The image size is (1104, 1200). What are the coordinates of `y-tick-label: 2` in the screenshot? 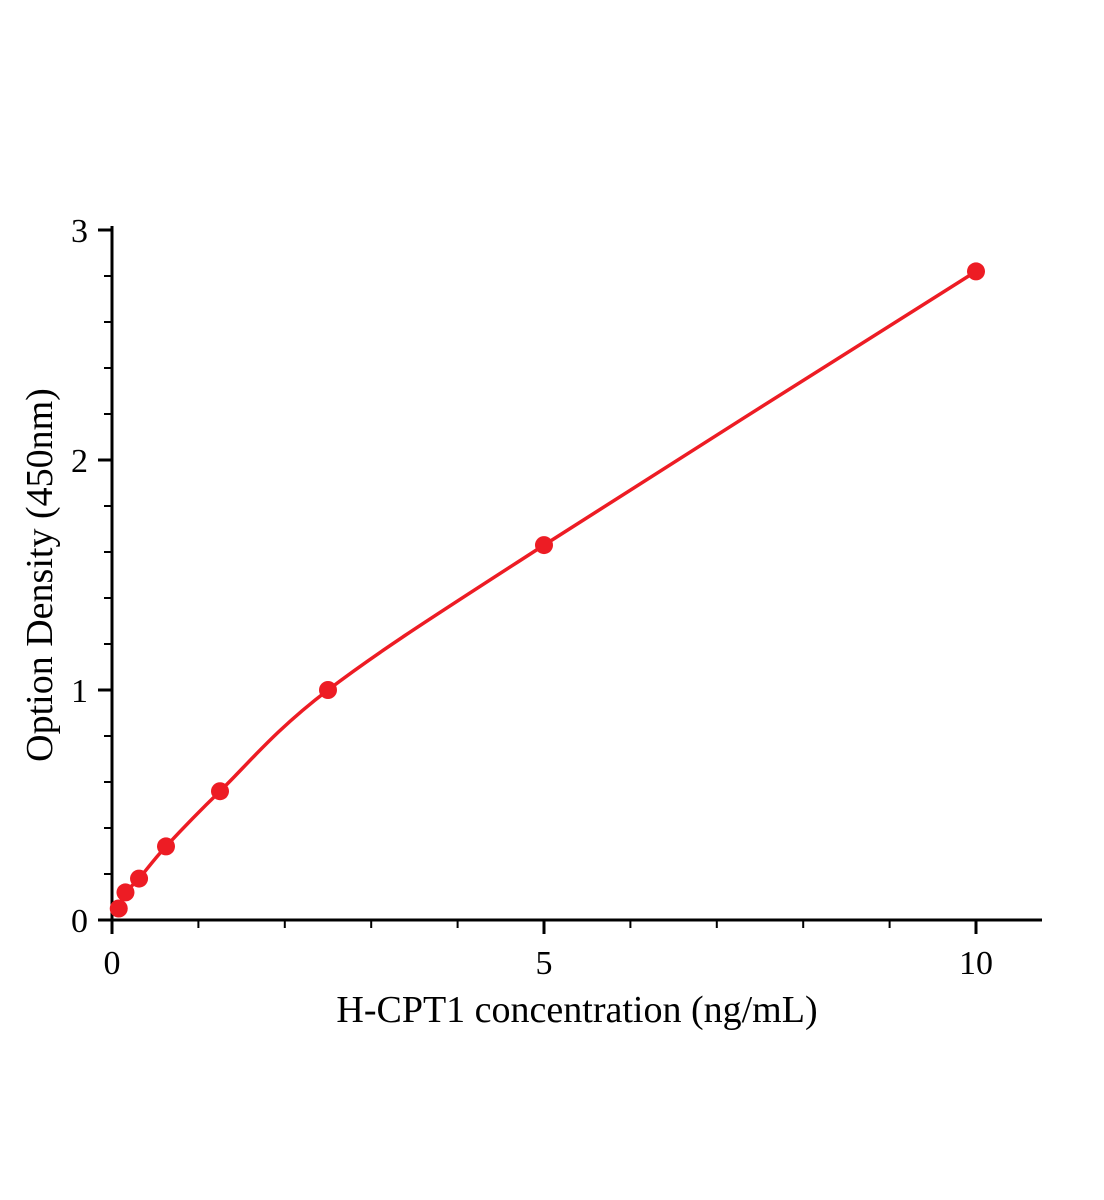 It's located at (79, 461).